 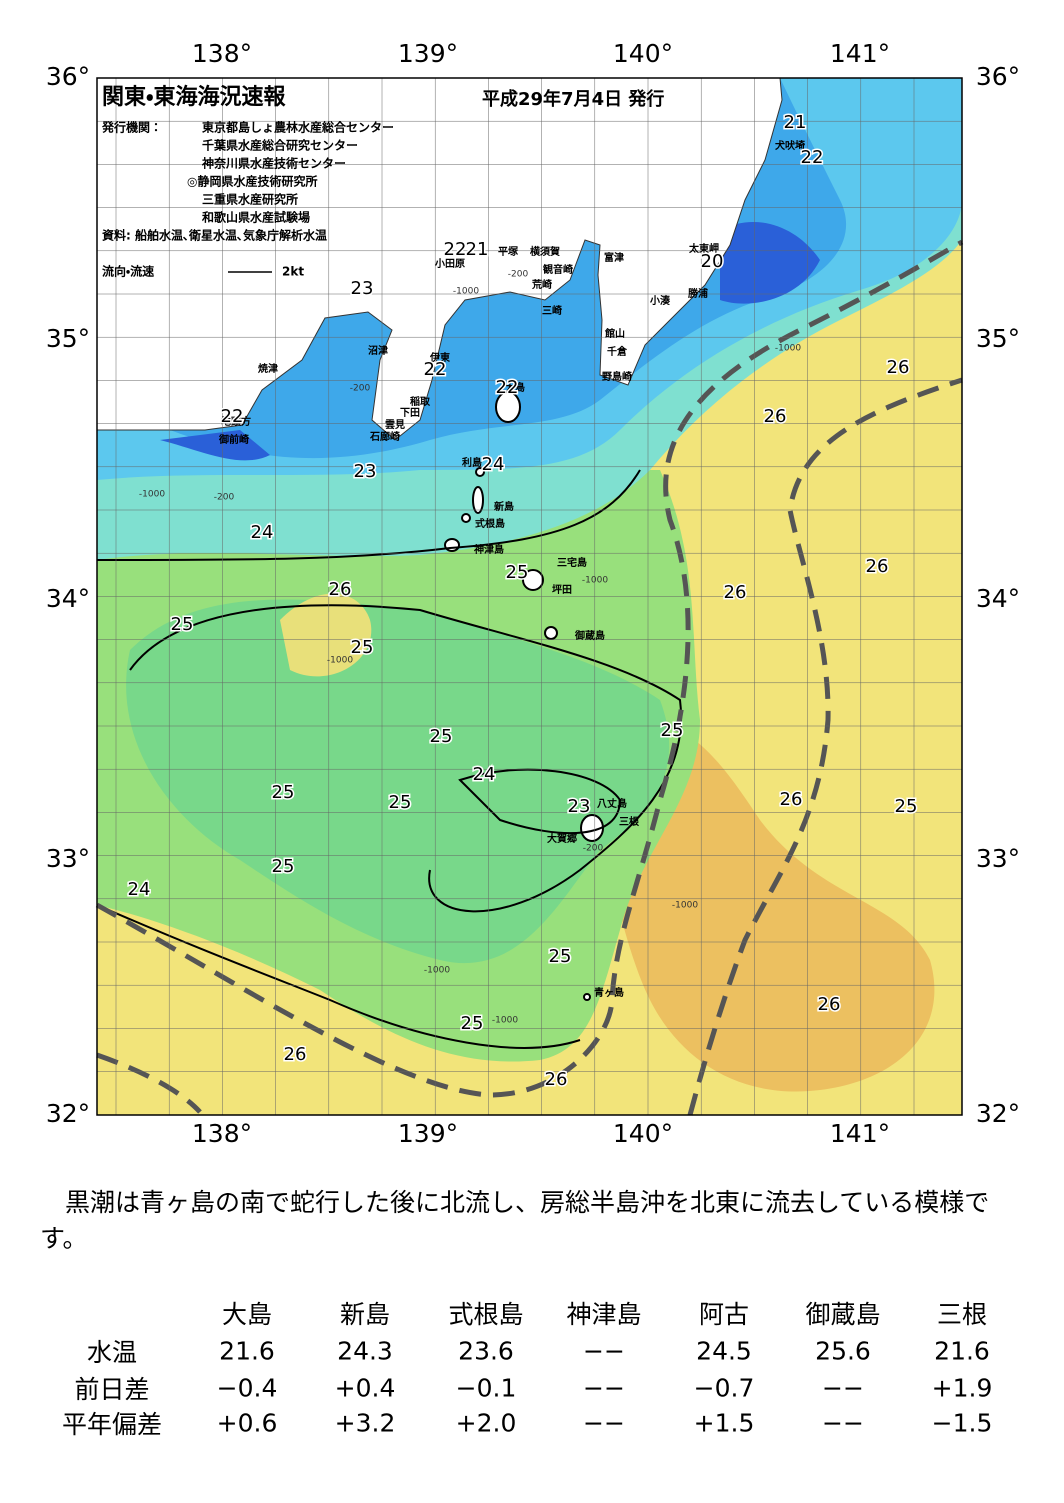 I want to click on place-name: 下田, so click(x=410, y=413).